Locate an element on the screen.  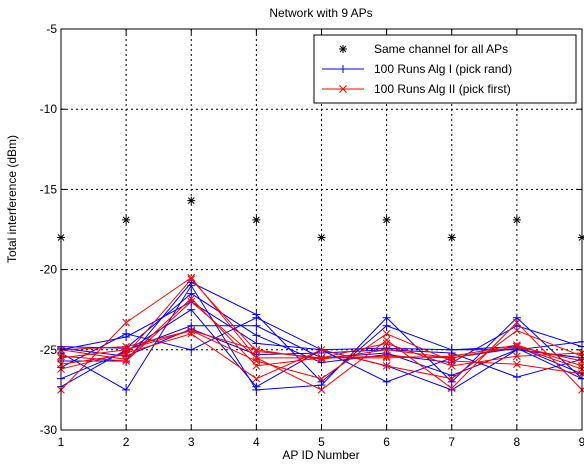
x-tick-label: 8 is located at coordinates (517, 442).